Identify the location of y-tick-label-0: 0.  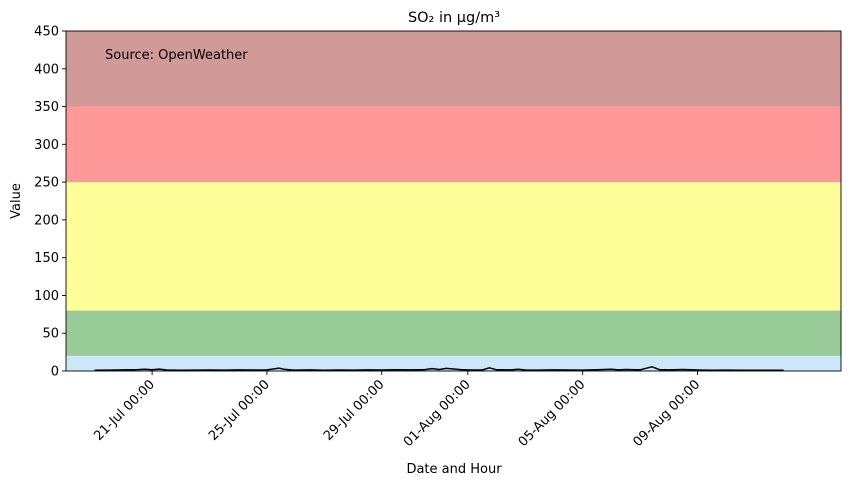
(55, 372).